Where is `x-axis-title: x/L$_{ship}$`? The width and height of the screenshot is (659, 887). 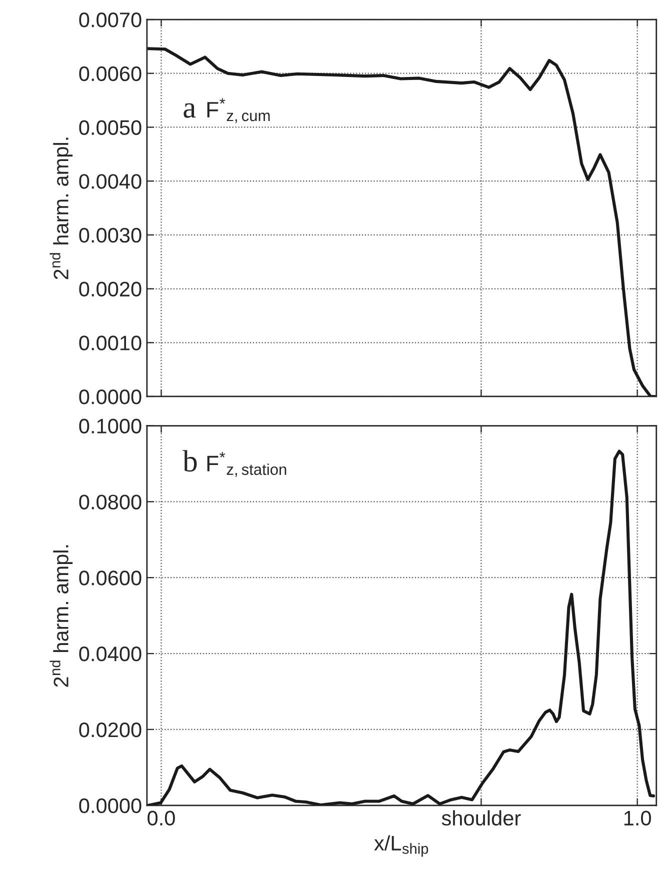 x-axis-title: x/L$_{ship}$ is located at coordinates (401, 846).